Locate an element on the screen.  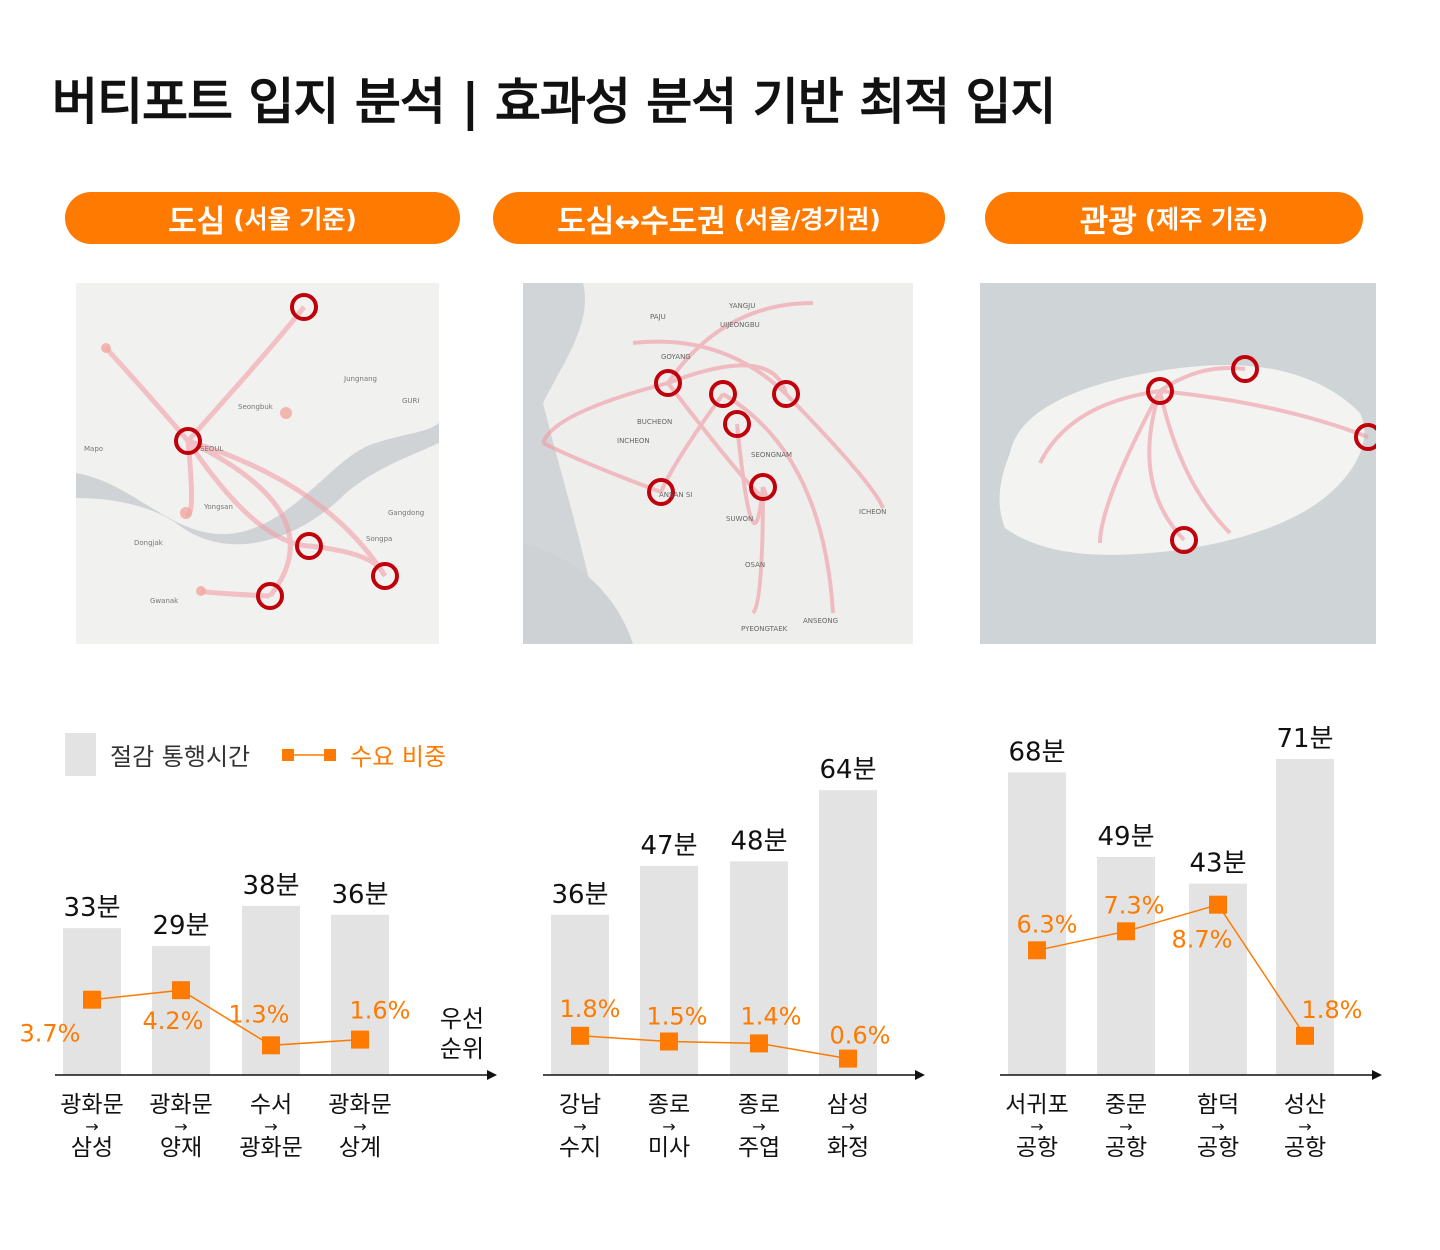
demand-value-label: 0.6% is located at coordinates (860, 1036).